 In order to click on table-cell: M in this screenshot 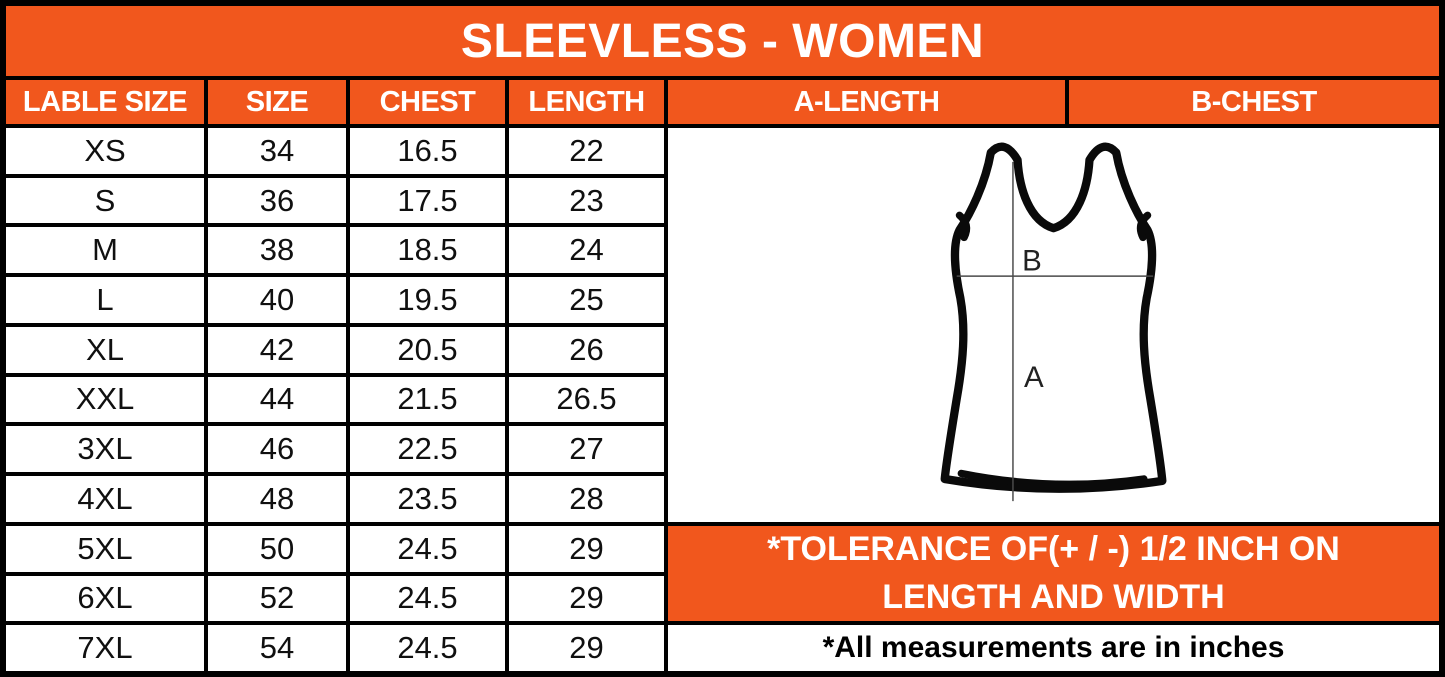, I will do `click(105, 250)`.